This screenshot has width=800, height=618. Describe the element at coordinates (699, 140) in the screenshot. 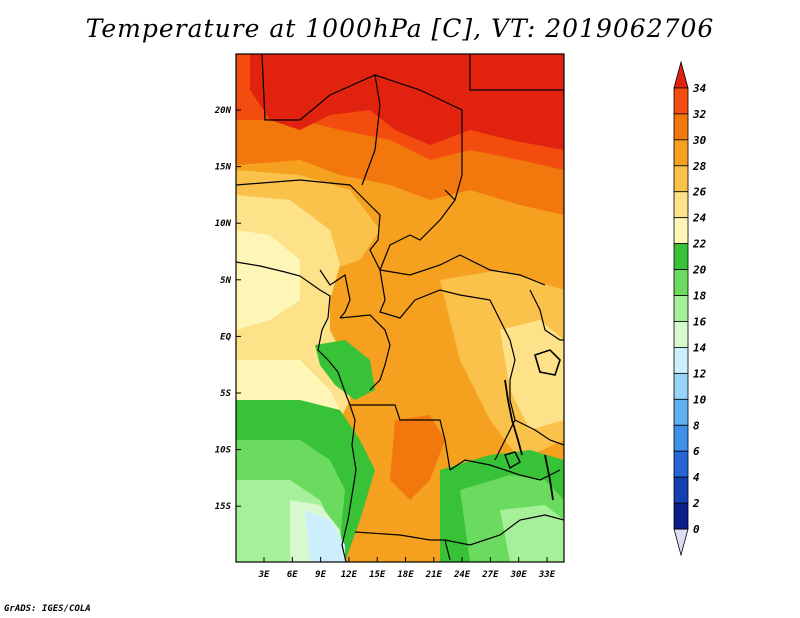

I see `colorbar-label: 30` at that location.